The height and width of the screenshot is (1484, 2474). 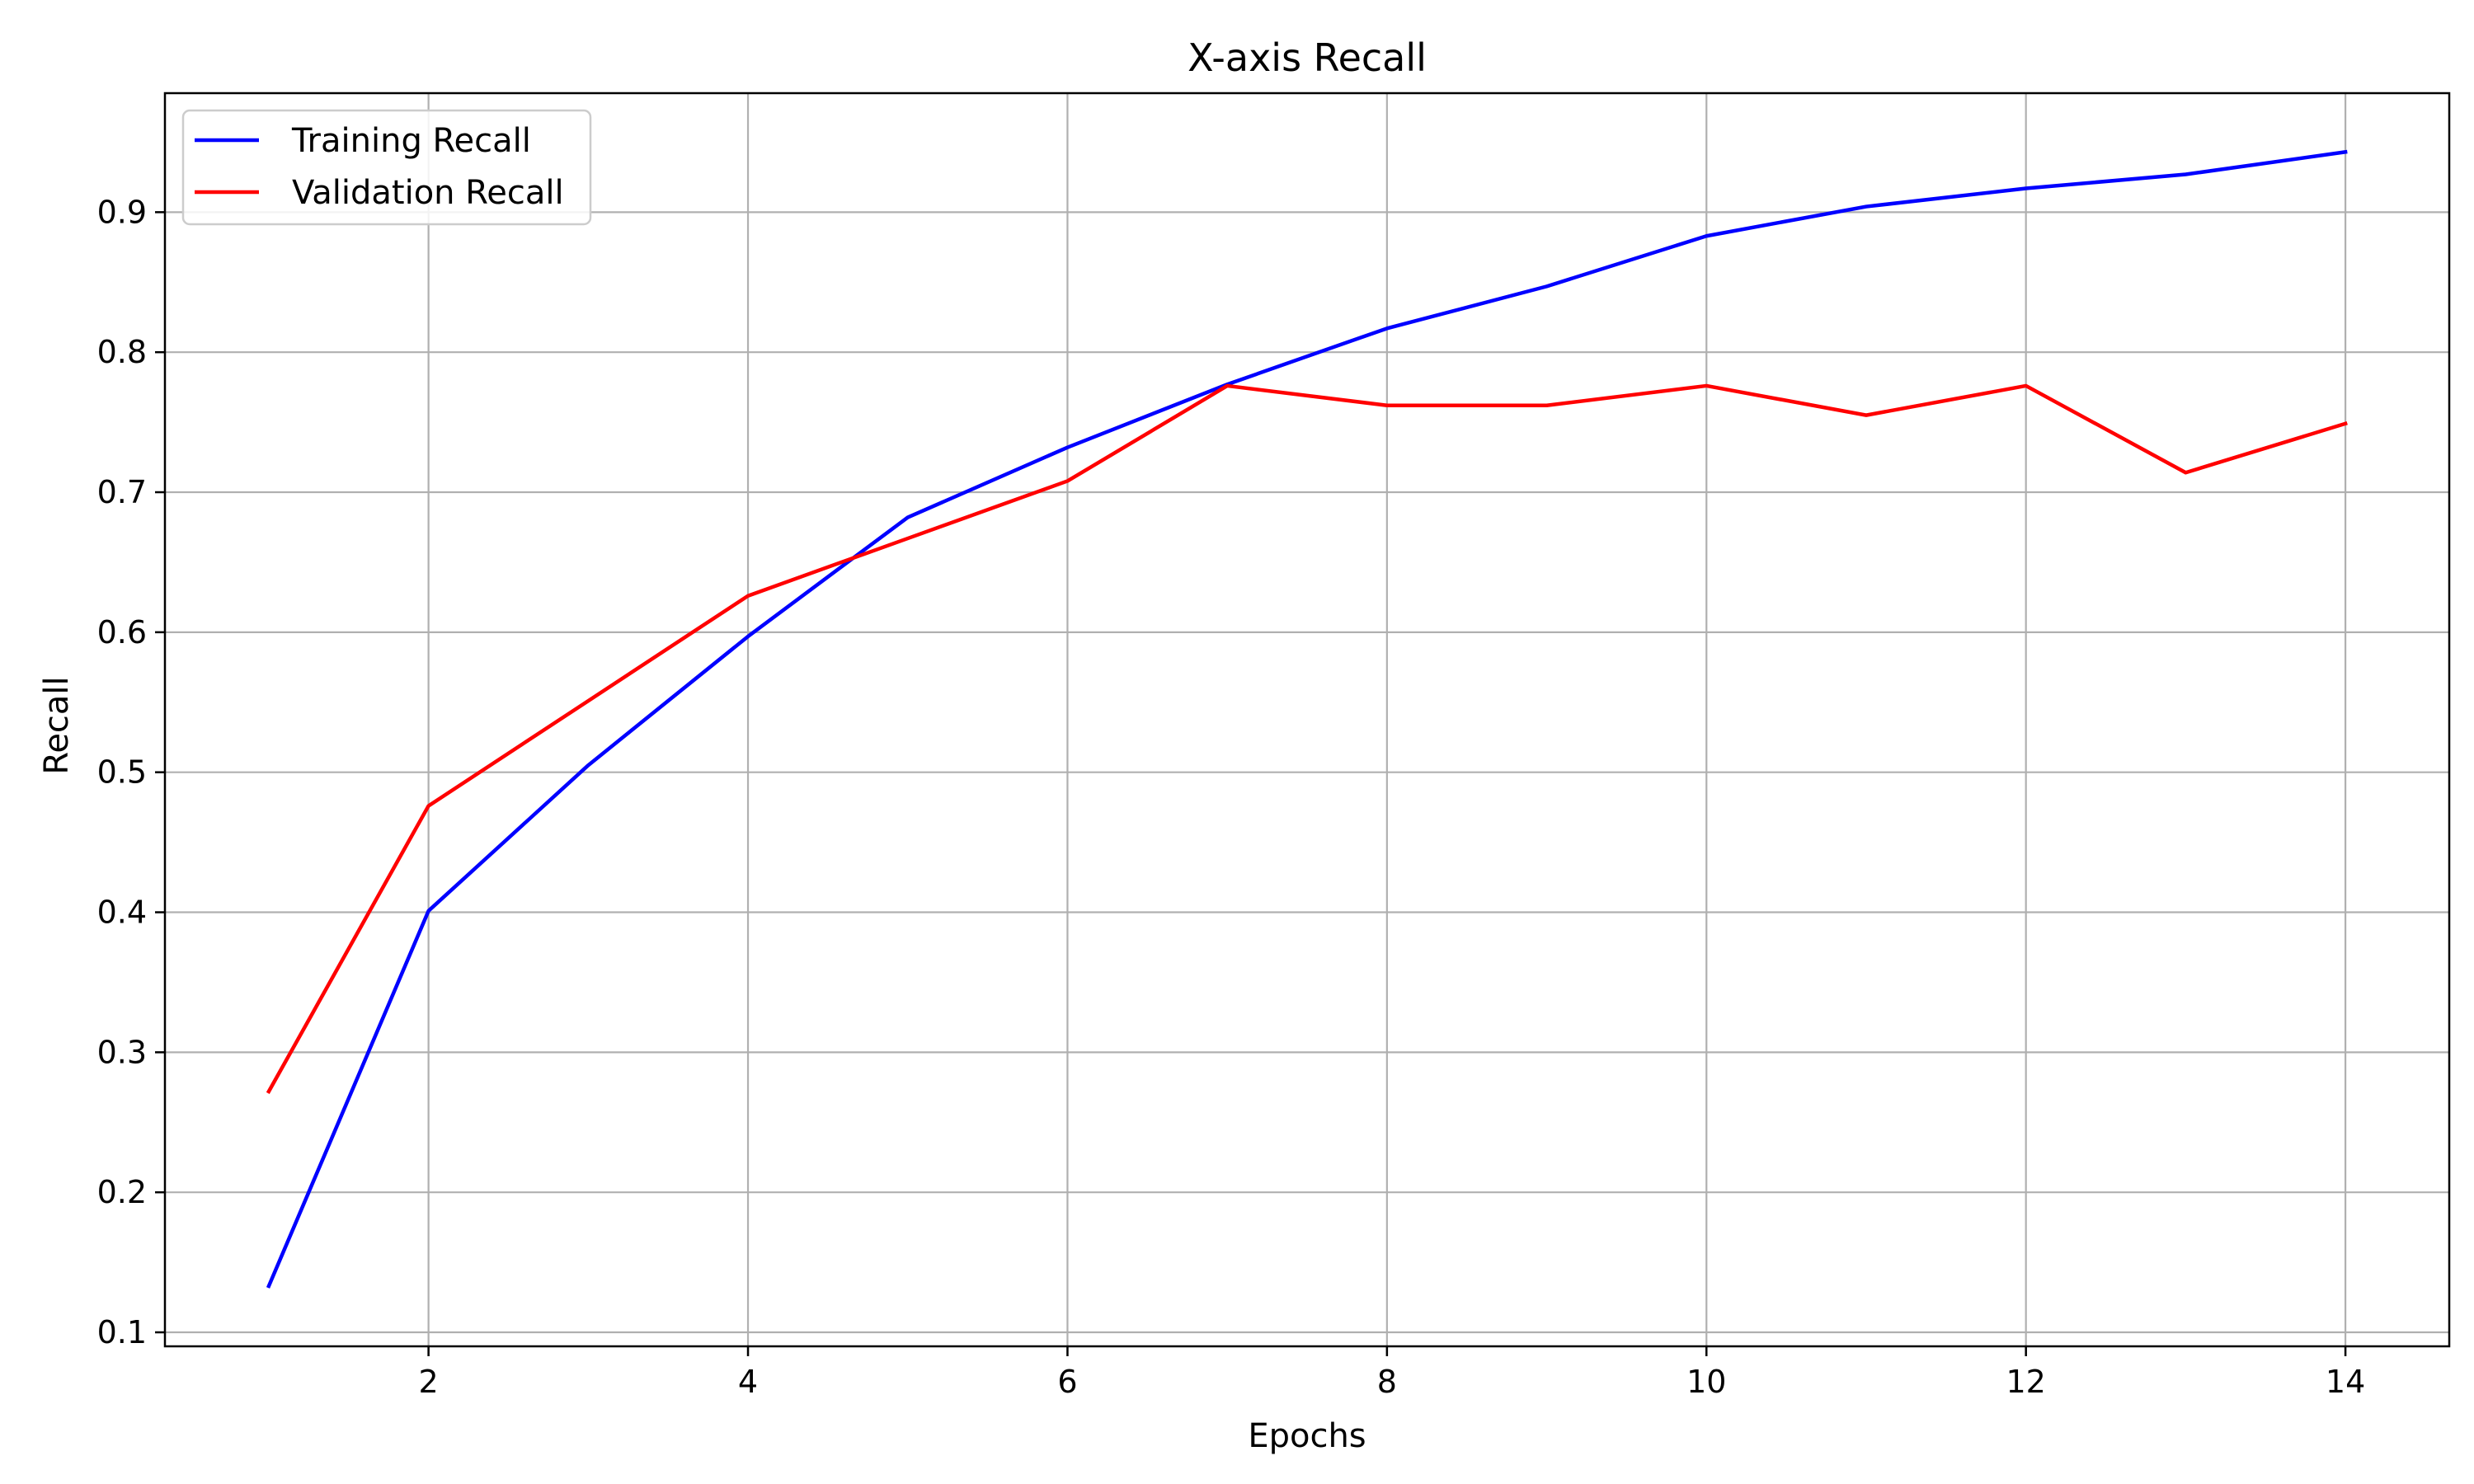 I want to click on y-tick-label: 0.2, so click(x=122, y=1192).